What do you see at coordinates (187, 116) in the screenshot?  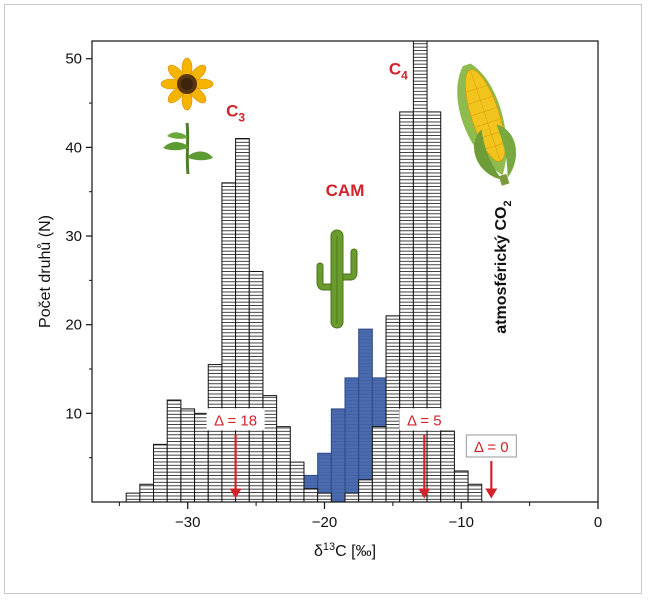 I see `sunflower-icon` at bounding box center [187, 116].